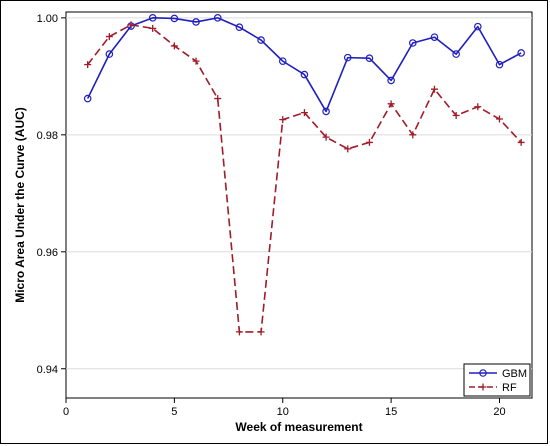 The image size is (550, 446). I want to click on x-tick-label: 15, so click(391, 412).